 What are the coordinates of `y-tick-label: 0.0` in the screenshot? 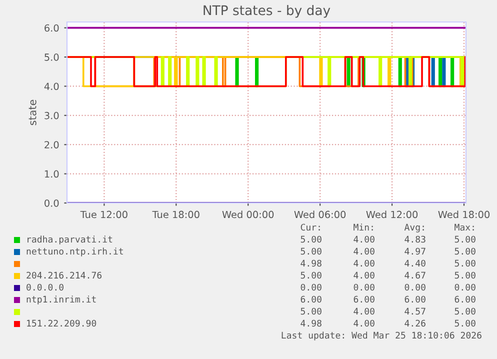 It's located at (51, 203).